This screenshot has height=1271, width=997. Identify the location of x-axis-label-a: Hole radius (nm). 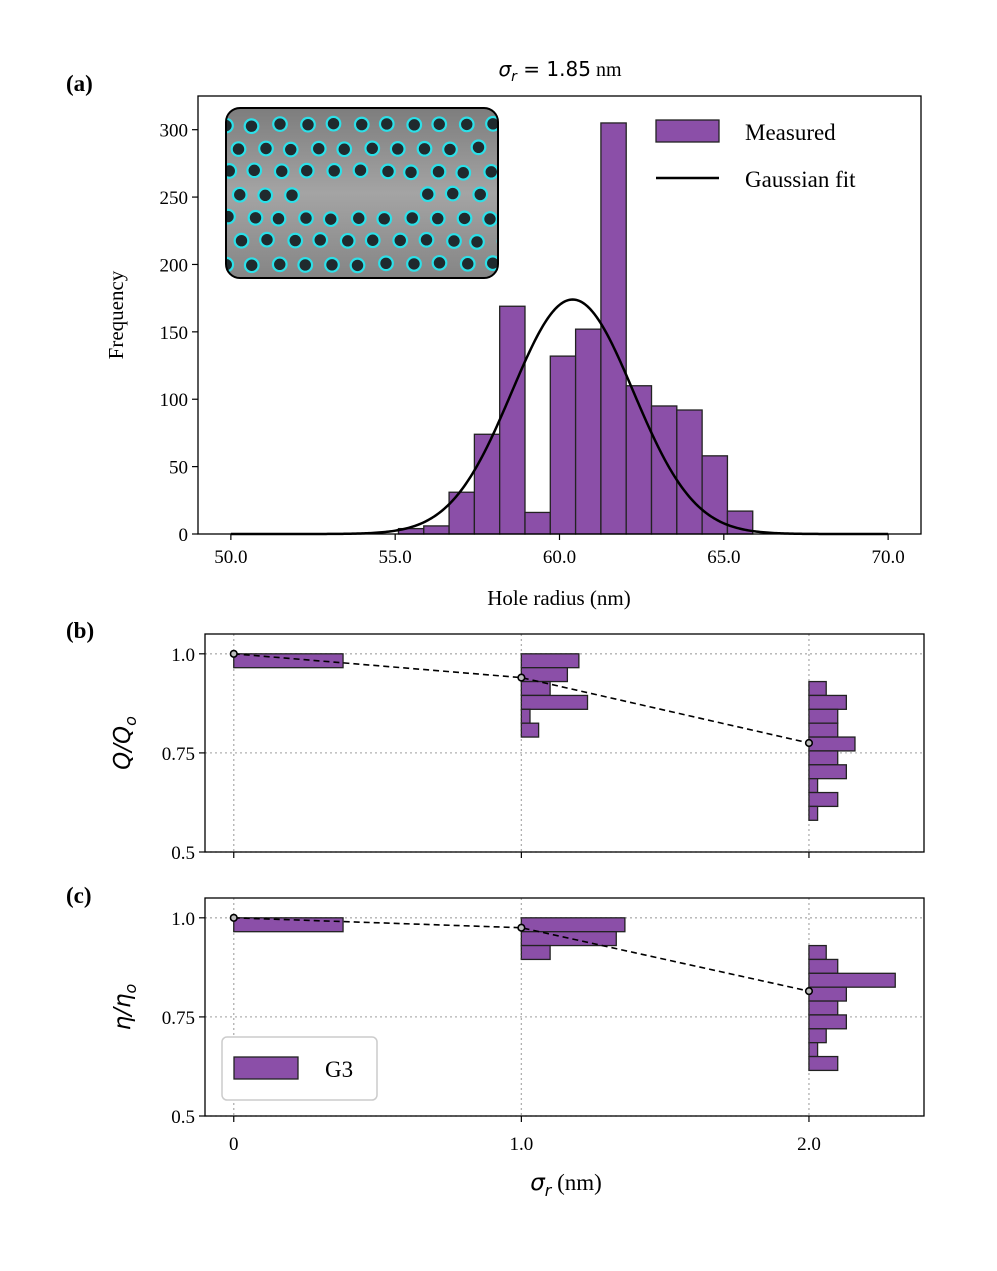
(558, 598).